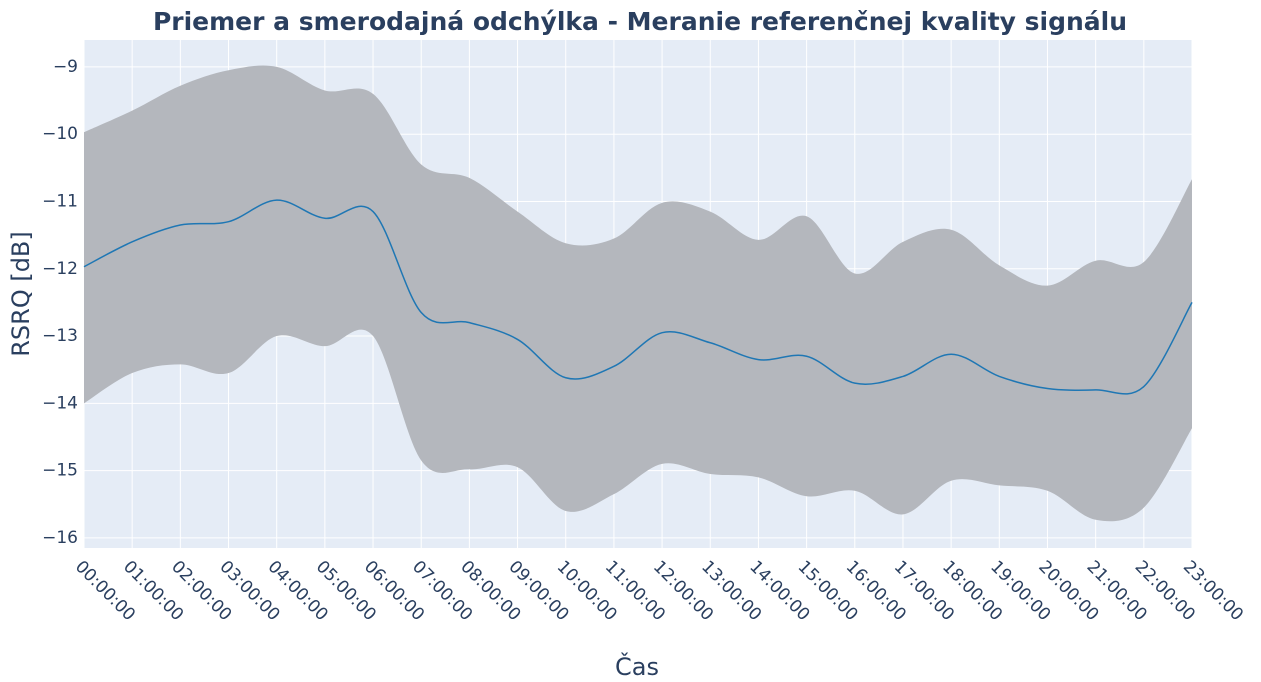 The height and width of the screenshot is (682, 1261). Describe the element at coordinates (65, 67) in the screenshot. I see `y-tick-label: −9` at that location.